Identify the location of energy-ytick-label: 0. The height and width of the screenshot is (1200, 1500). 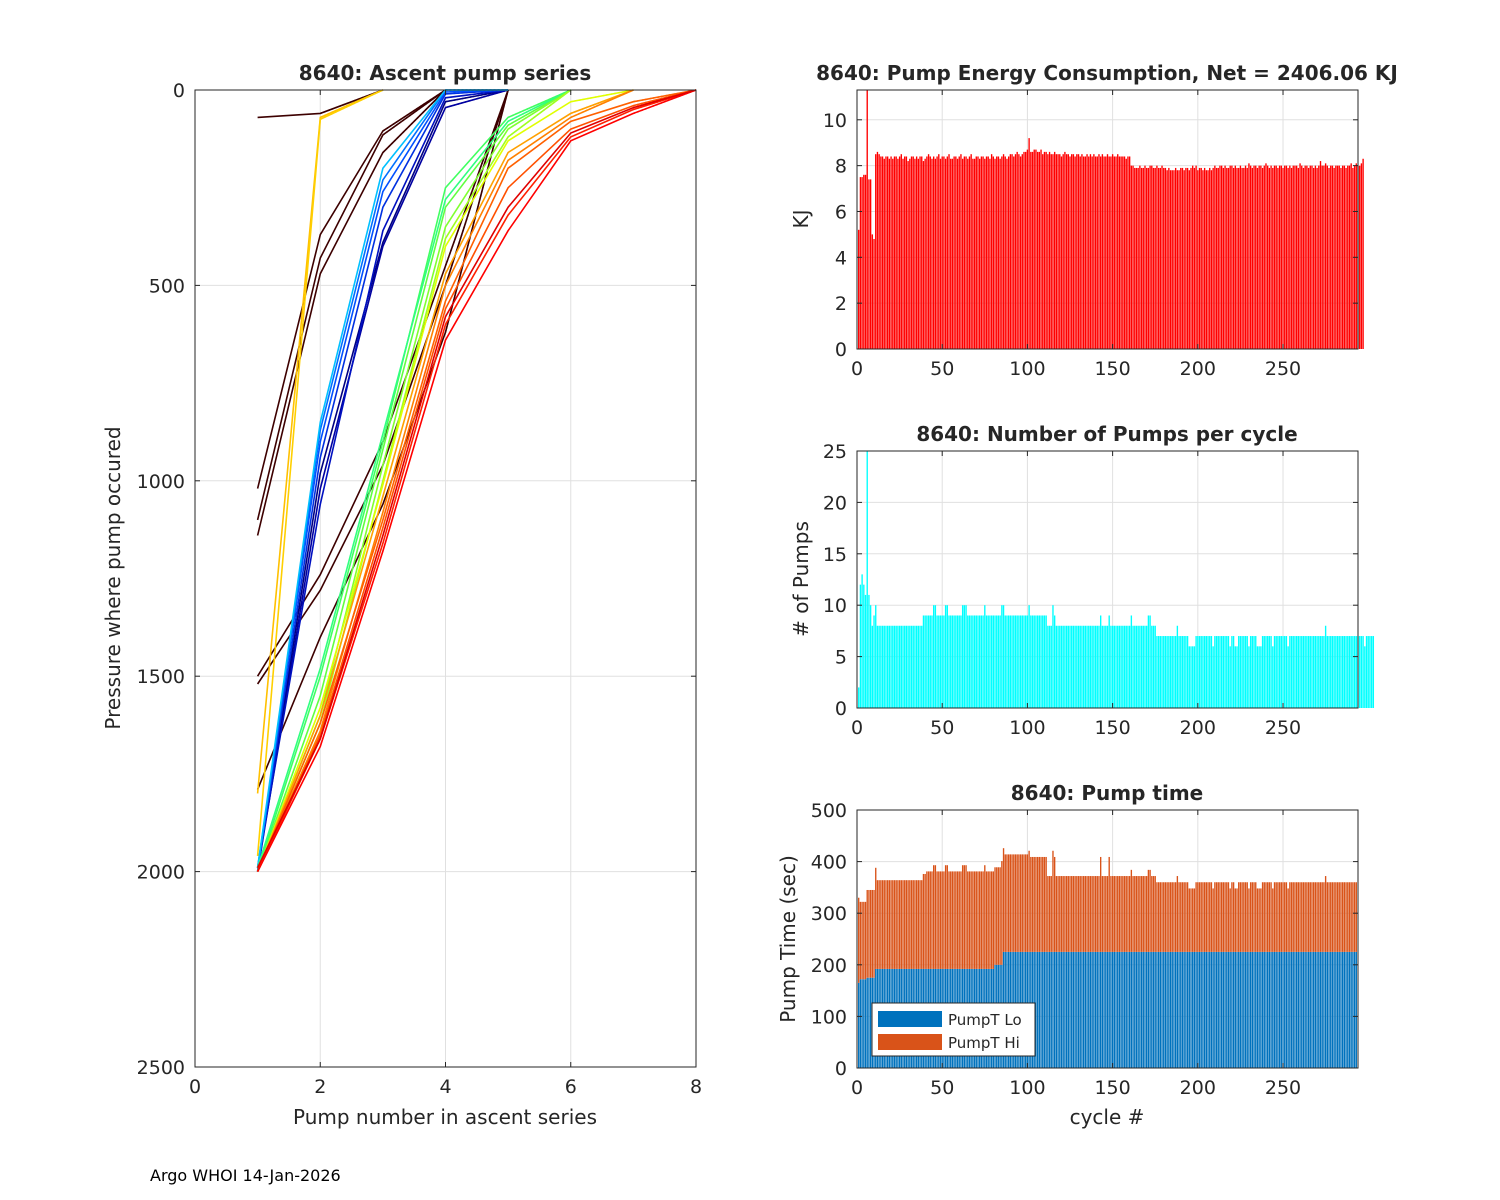
(841, 350).